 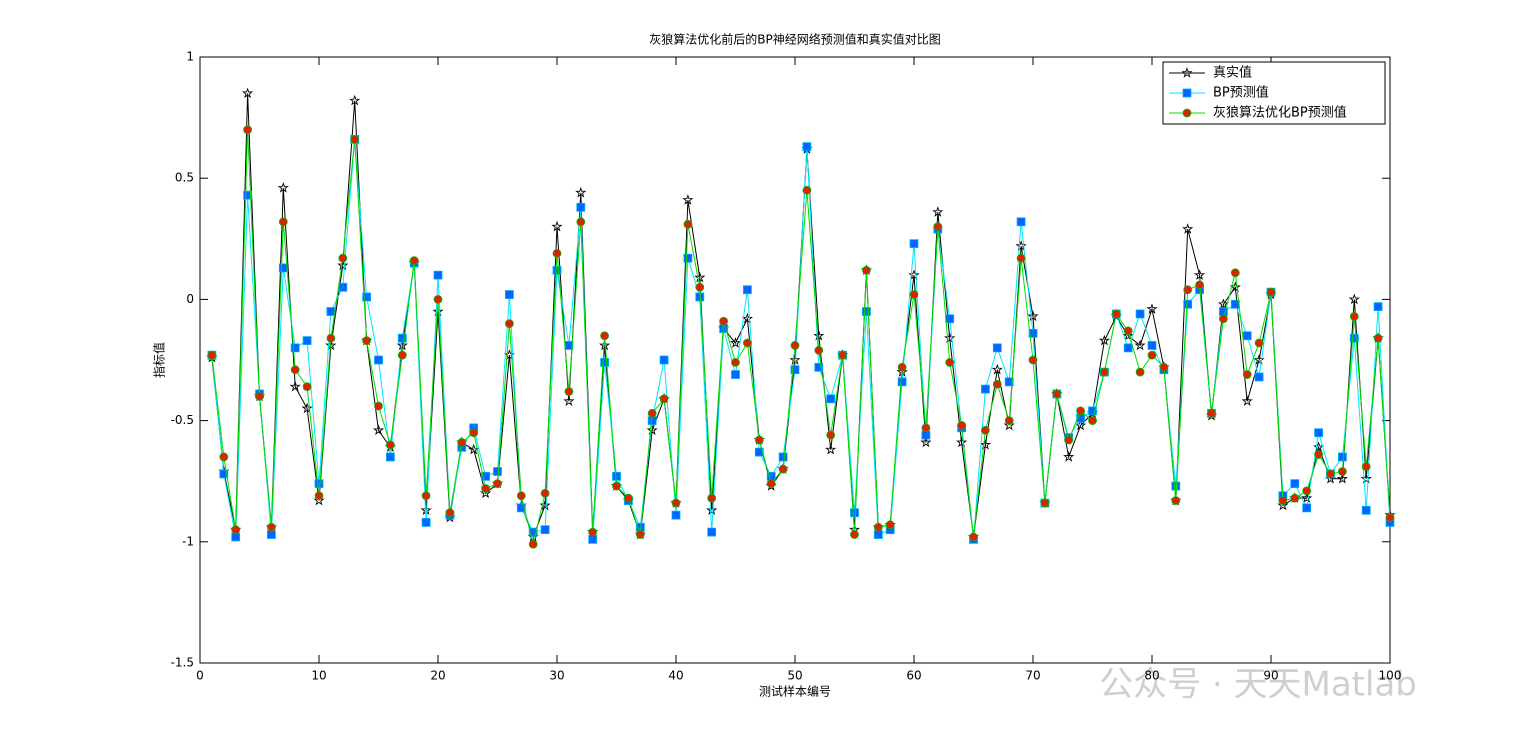 I want to click on legend-label: BP预测值, so click(x=1241, y=93).